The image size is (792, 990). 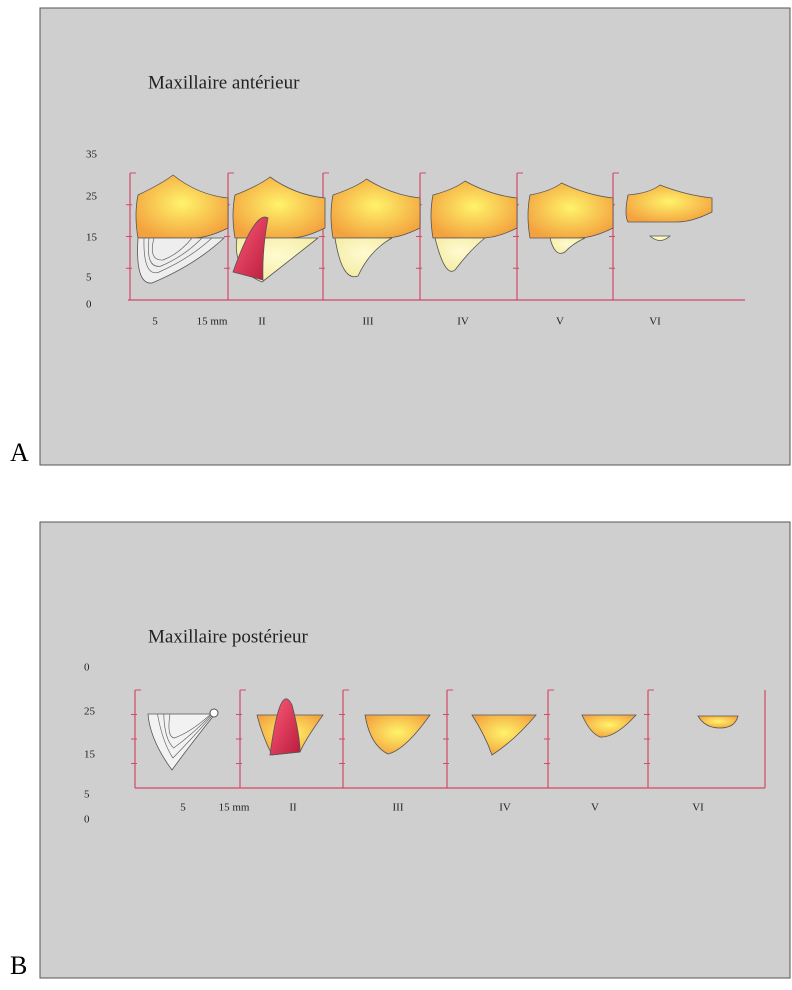 What do you see at coordinates (18, 965) in the screenshot?
I see `panel-label: B` at bounding box center [18, 965].